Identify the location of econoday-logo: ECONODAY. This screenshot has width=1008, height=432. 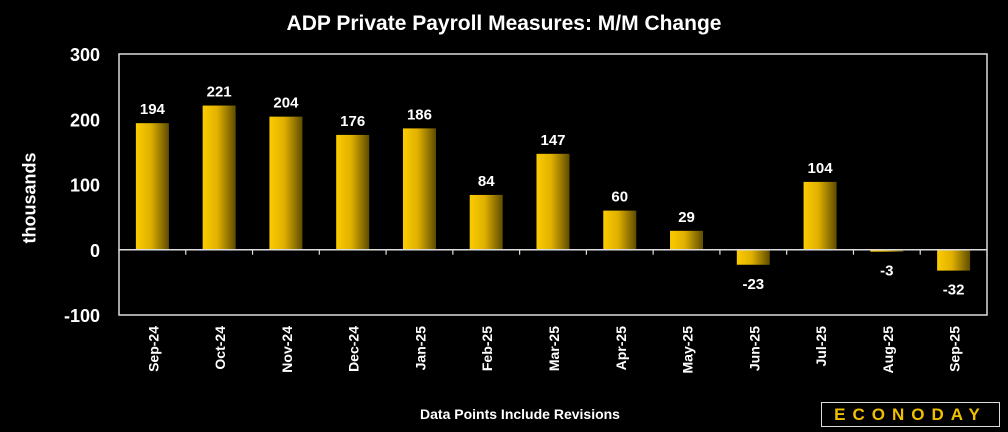
(910, 414).